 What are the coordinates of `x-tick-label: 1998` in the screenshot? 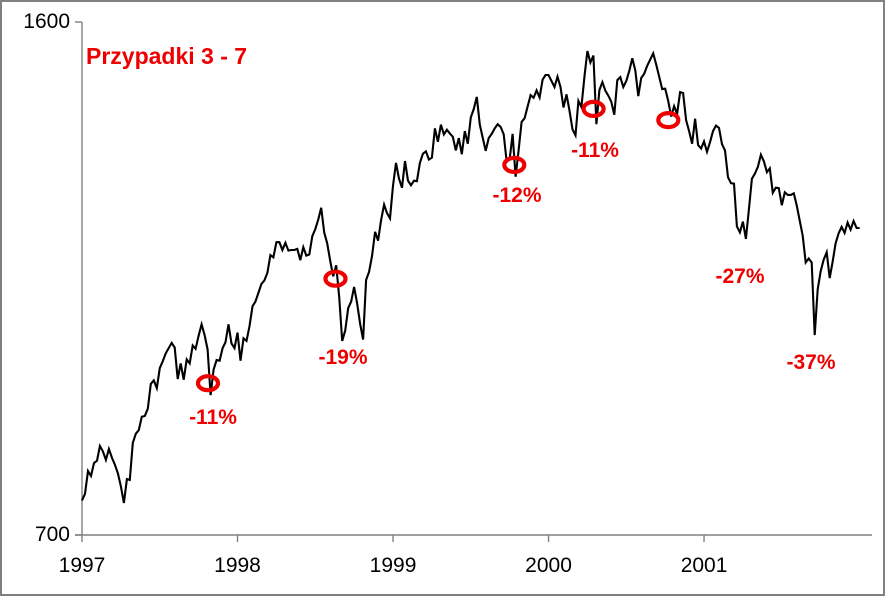 It's located at (237, 565).